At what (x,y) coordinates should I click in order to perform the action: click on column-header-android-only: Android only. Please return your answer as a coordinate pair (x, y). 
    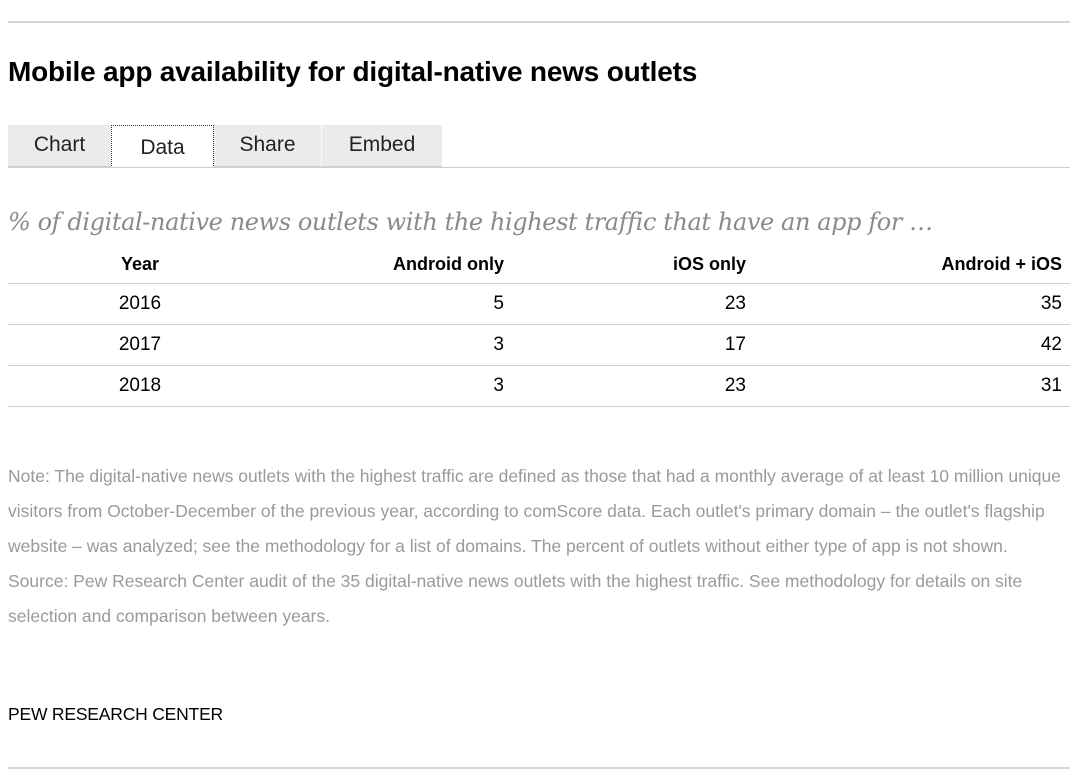
    Looking at the image, I should click on (392, 264).